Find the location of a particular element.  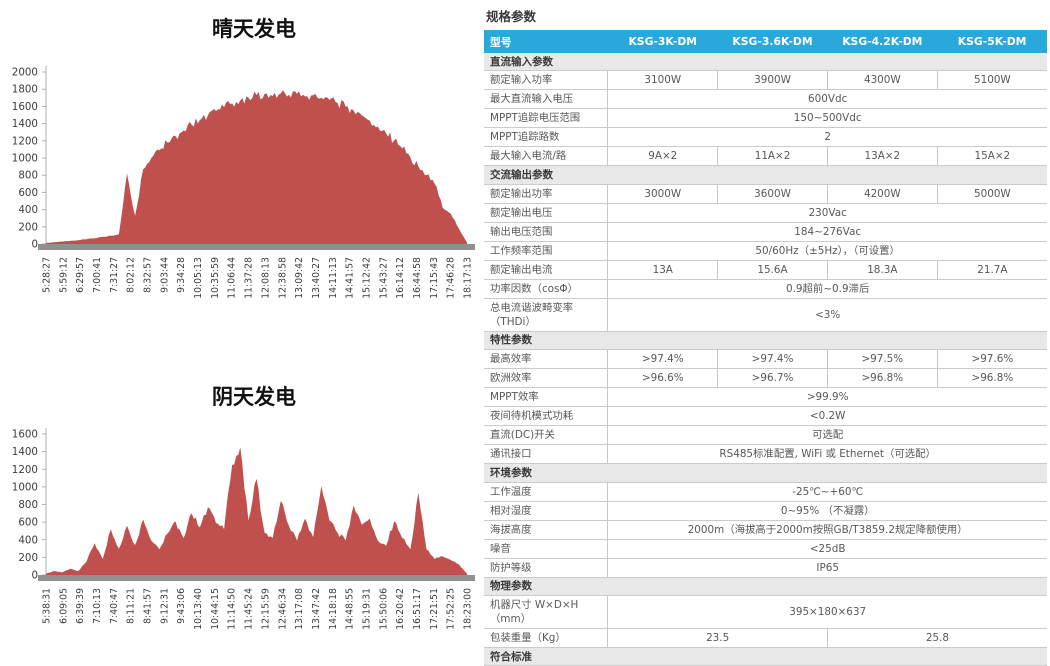

x-tick-label: 15:12:42 is located at coordinates (366, 278).